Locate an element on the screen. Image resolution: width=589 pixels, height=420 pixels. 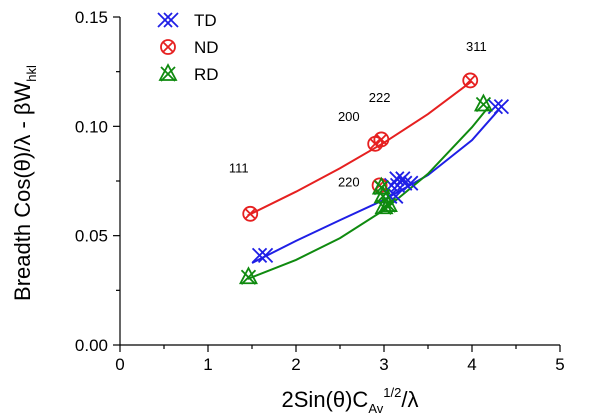
legend-label-td: TD is located at coordinates (205, 20).